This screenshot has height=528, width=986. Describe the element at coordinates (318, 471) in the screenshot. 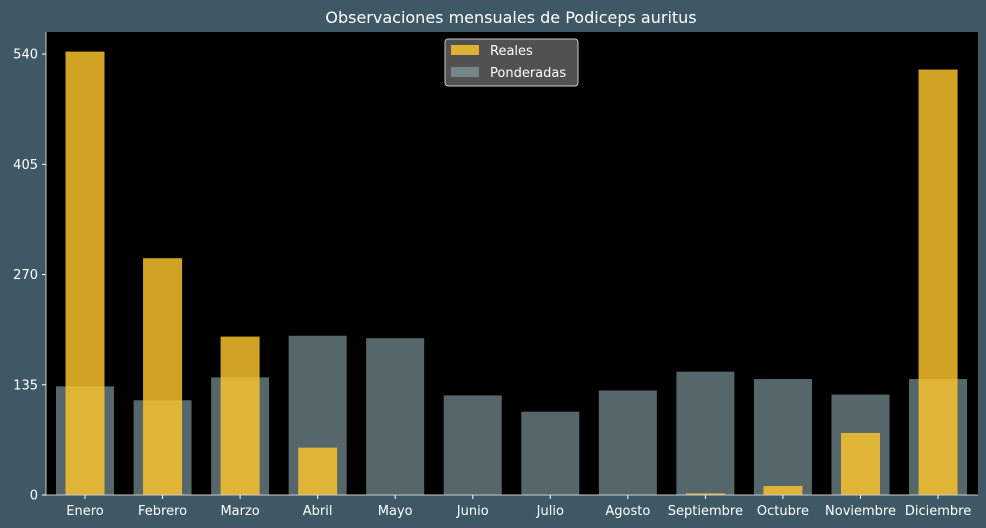

I see `bar-reales-abril` at that location.